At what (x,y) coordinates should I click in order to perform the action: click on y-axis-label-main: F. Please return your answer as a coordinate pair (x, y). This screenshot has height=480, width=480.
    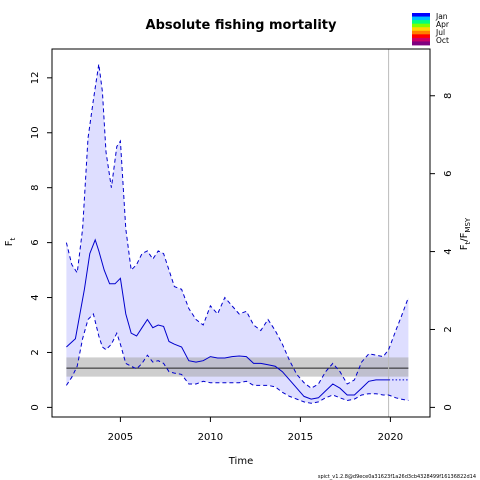
    Looking at the image, I should click on (9, 243).